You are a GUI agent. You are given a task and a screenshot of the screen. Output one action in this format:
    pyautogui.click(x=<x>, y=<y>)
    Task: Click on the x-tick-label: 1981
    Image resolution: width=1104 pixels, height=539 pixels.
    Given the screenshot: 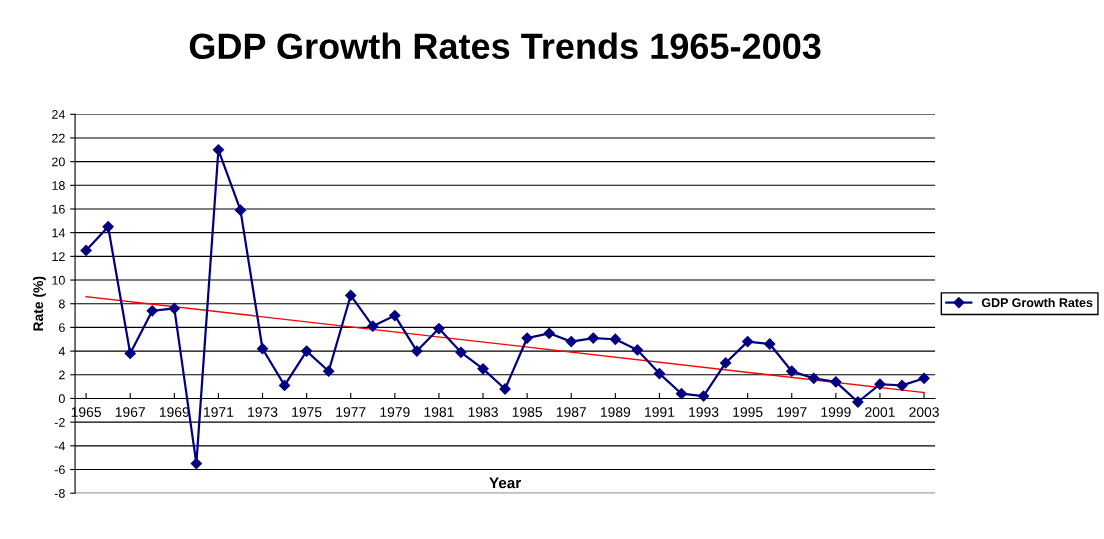 What is the action you would take?
    pyautogui.click(x=439, y=412)
    